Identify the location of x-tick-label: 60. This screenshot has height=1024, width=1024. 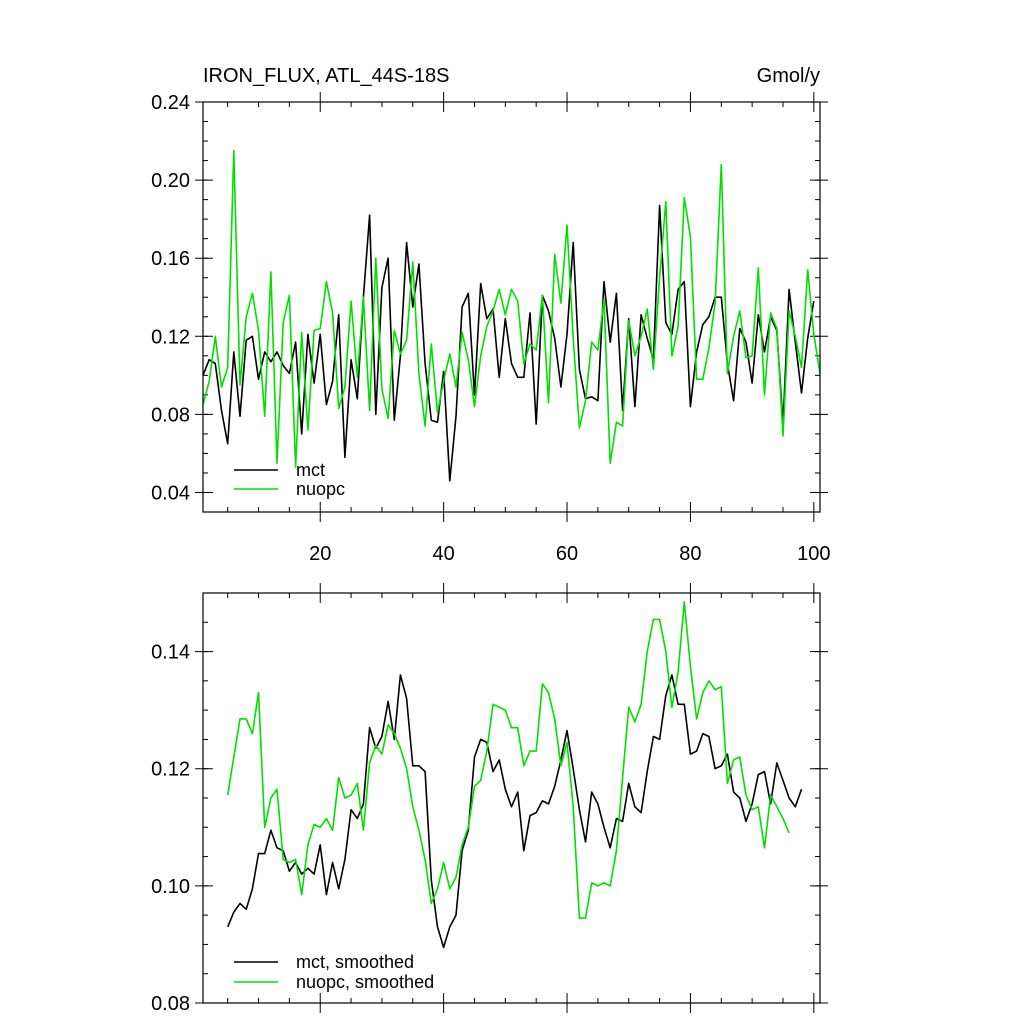
(567, 554).